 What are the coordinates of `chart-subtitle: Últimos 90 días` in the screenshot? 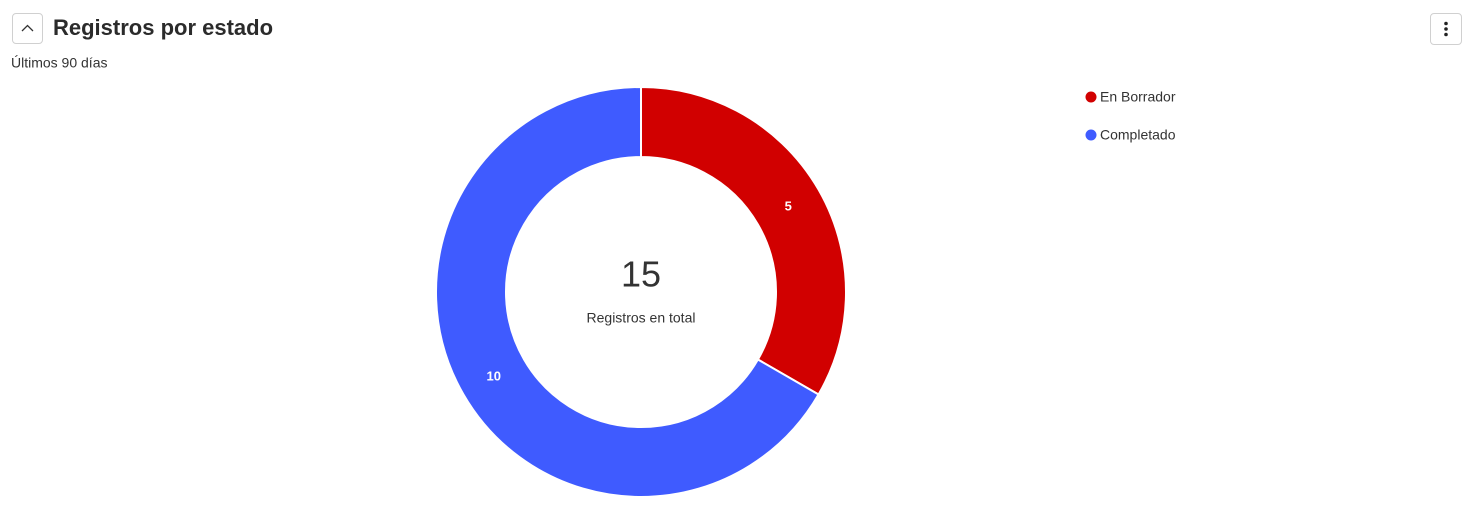 It's located at (59, 63).